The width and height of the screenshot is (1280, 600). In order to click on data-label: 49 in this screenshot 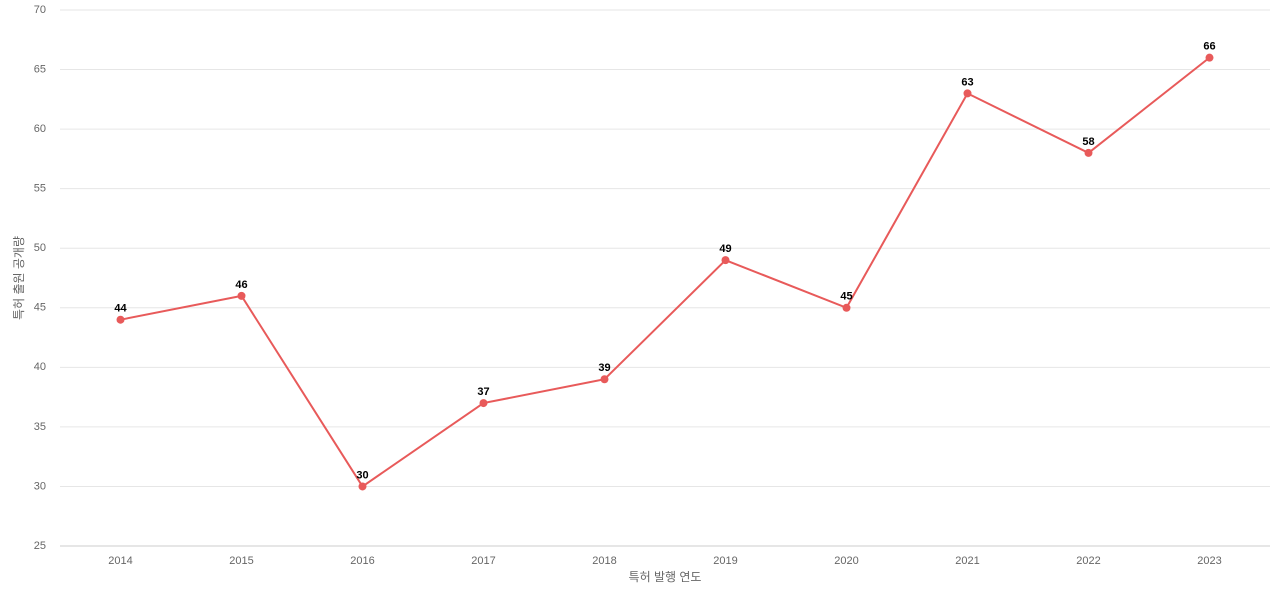, I will do `click(725, 249)`.